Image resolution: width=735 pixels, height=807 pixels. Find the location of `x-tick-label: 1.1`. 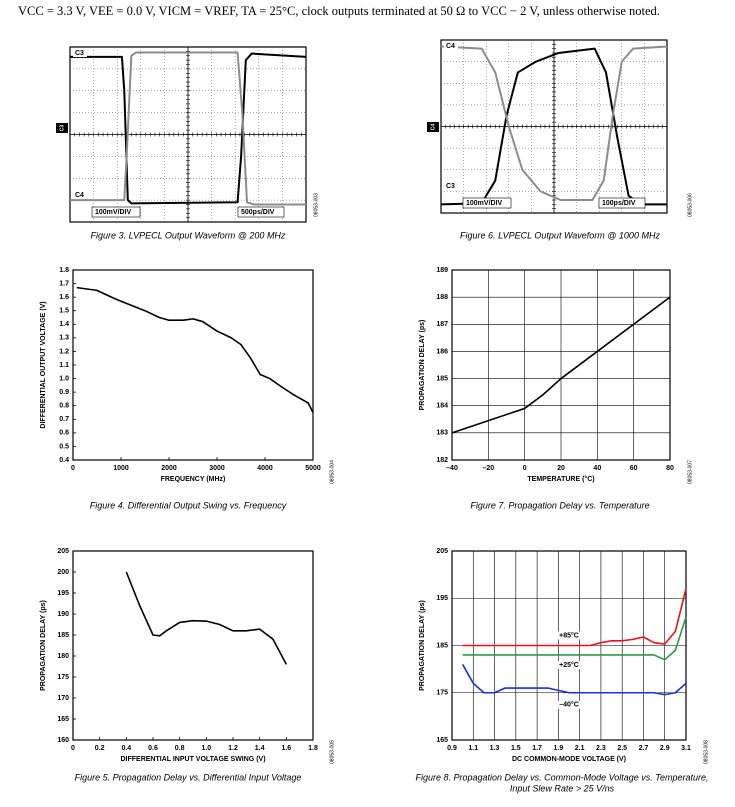

x-tick-label: 1.1 is located at coordinates (473, 748).